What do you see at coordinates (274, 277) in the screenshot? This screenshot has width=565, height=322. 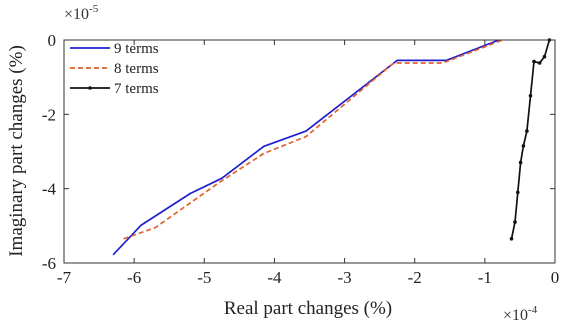 I see `x-tick-label: -4` at bounding box center [274, 277].